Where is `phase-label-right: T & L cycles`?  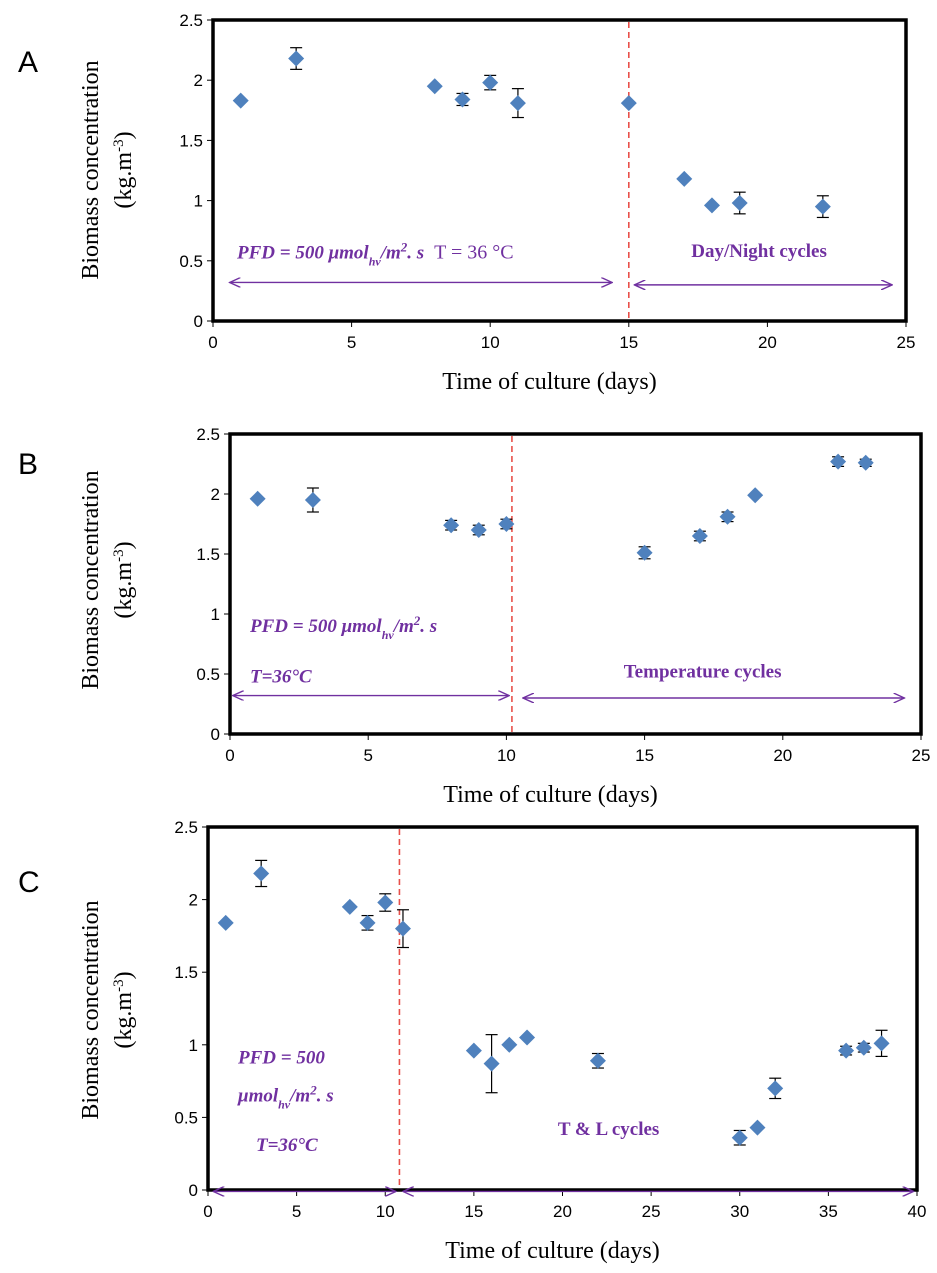
phase-label-right: T & L cycles is located at coordinates (609, 1129).